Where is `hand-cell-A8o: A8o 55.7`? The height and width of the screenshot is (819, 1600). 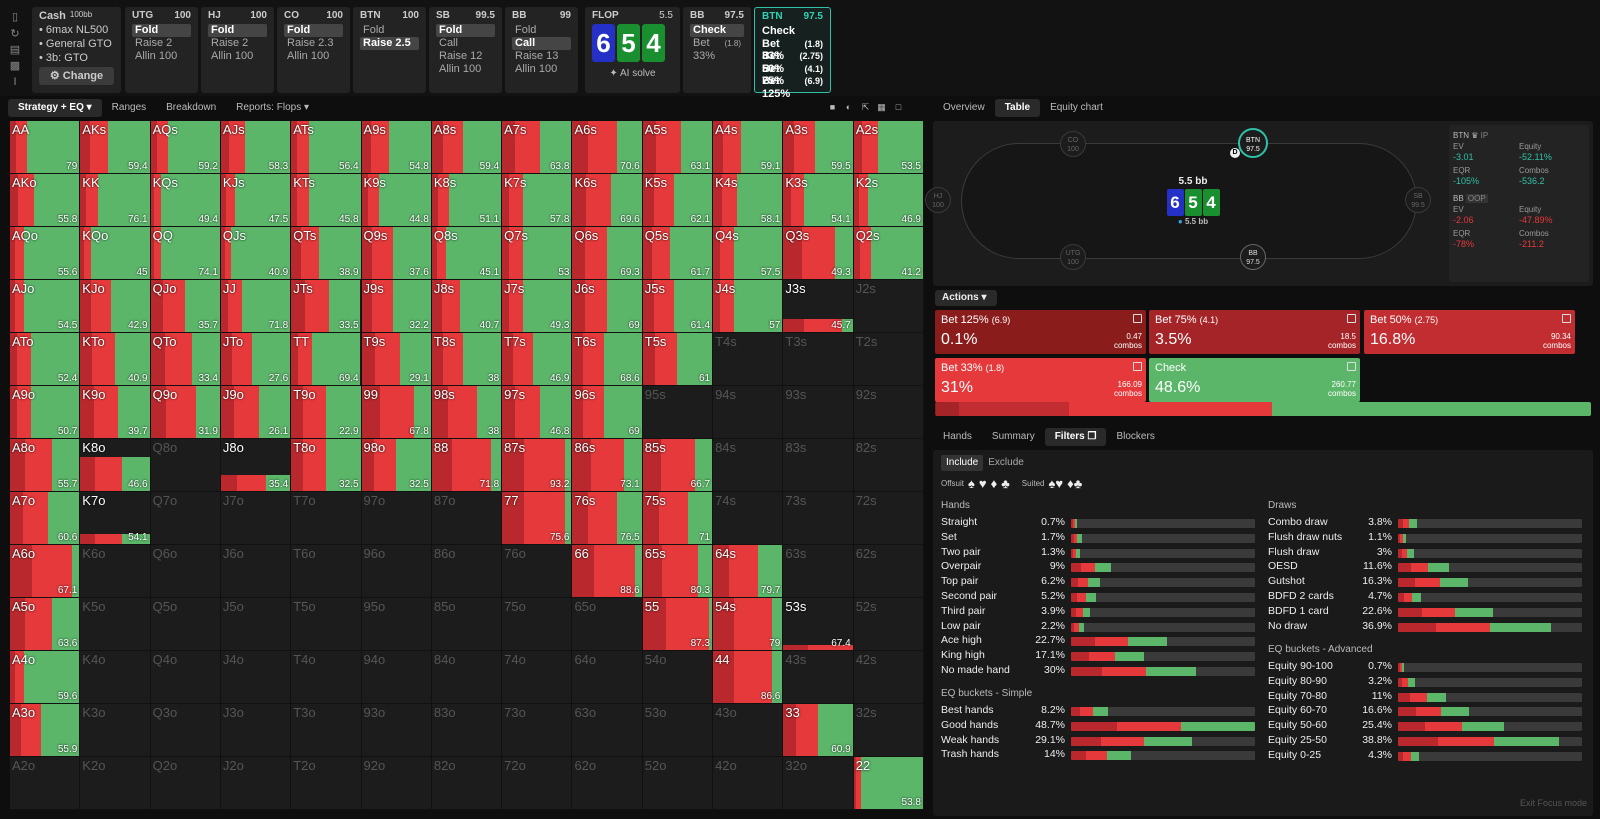
hand-cell-A8o: A8o 55.7 is located at coordinates (45, 465).